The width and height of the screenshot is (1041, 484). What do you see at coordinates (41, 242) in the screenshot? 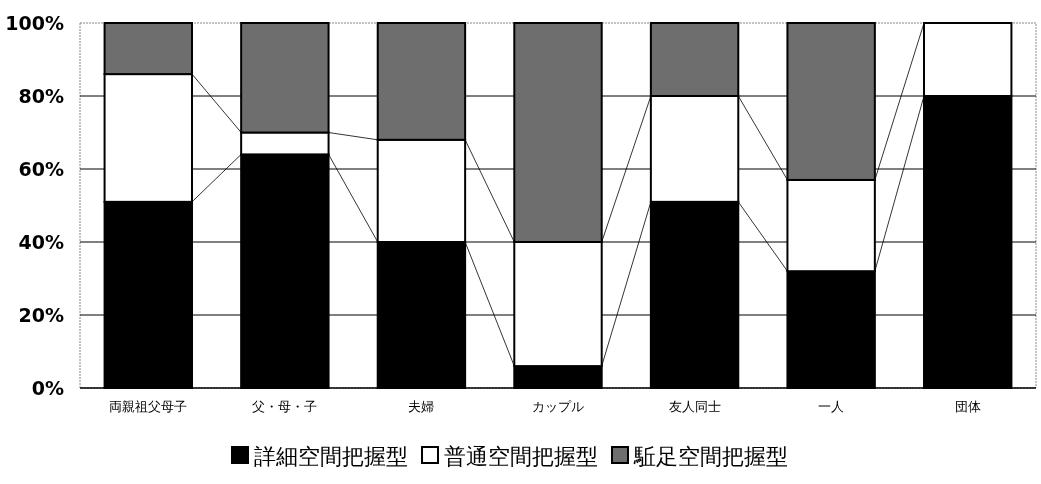
I see `y-tick-label: 40%` at bounding box center [41, 242].